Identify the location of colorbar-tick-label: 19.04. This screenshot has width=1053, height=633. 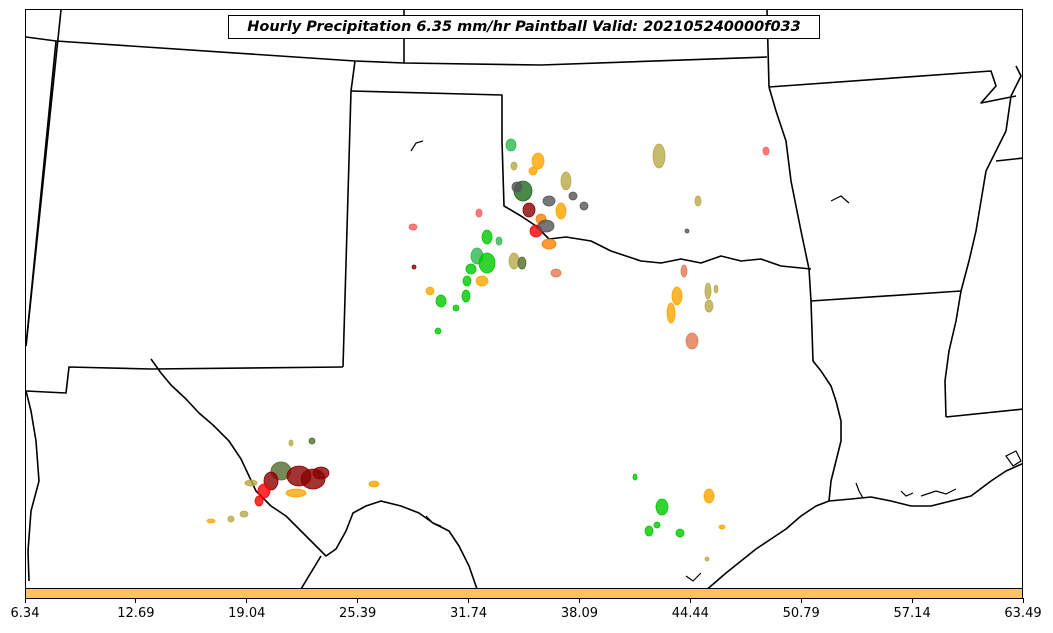
(247, 613).